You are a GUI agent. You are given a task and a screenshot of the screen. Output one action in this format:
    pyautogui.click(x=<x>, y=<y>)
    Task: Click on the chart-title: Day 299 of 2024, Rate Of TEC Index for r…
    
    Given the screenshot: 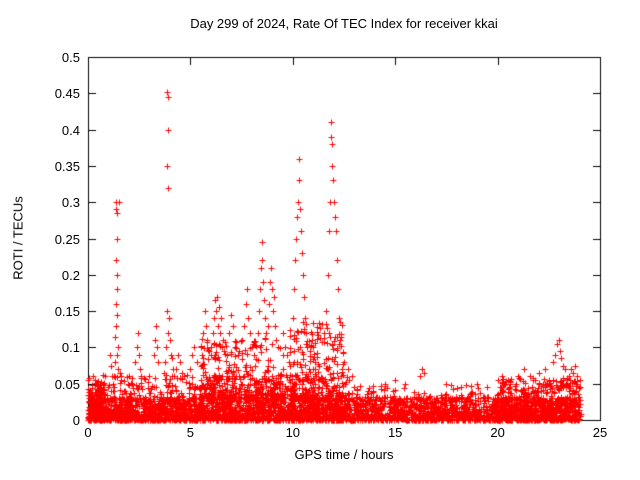 What is the action you would take?
    pyautogui.click(x=344, y=23)
    